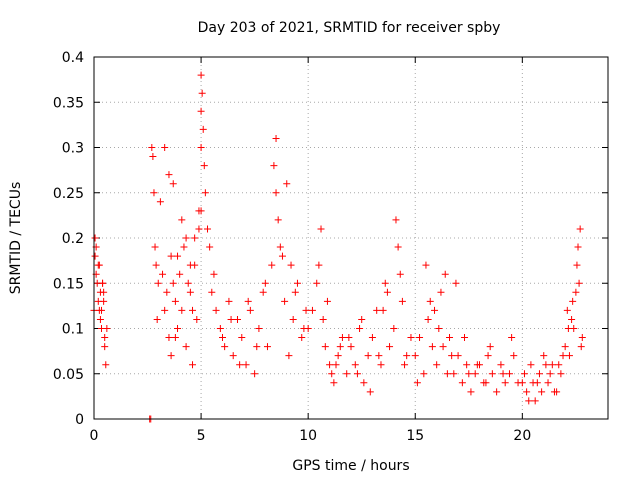 This screenshot has width=640, height=480. I want to click on y-tick-label: 0.4, so click(73, 58).